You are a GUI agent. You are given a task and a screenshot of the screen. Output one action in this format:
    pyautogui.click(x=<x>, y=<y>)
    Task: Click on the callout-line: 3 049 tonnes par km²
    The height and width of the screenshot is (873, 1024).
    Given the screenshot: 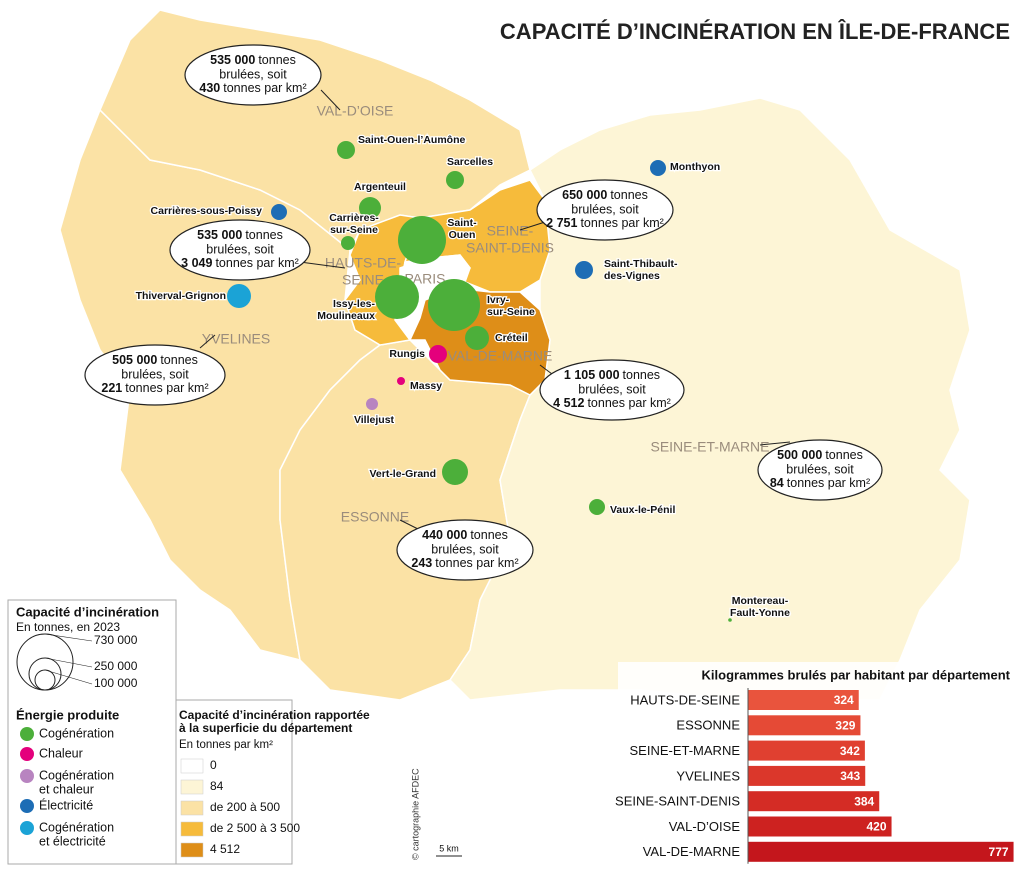 What is the action you would take?
    pyautogui.click(x=240, y=263)
    